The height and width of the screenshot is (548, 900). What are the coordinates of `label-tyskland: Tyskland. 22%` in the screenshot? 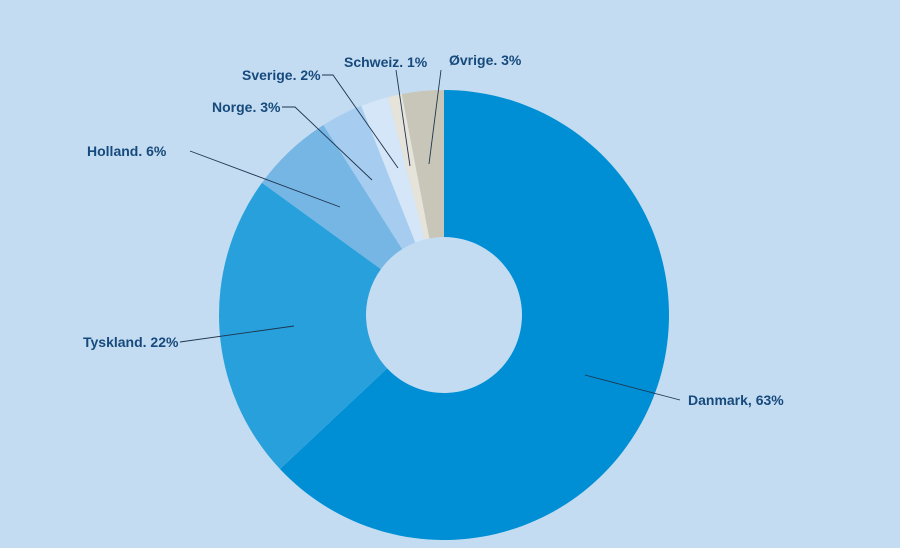 It's located at (131, 342).